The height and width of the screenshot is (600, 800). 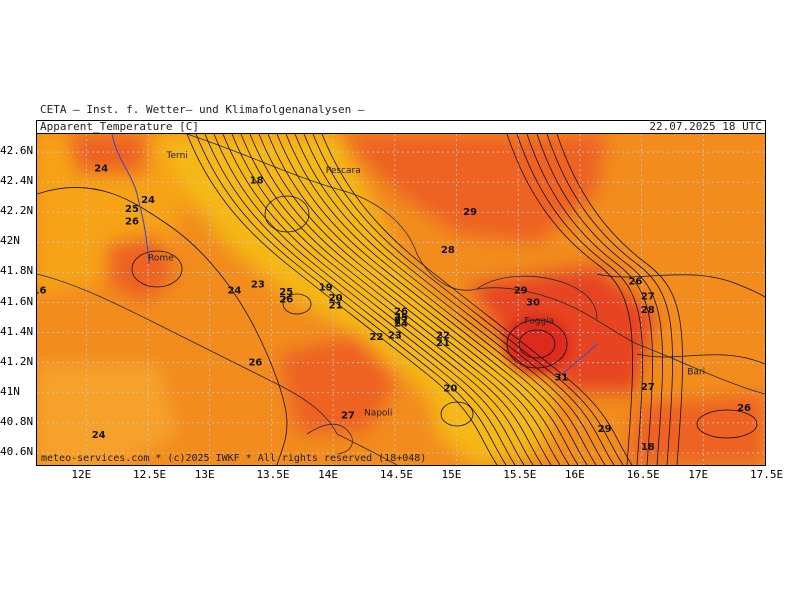 I want to click on city-label-terni: Terni, so click(x=177, y=156).